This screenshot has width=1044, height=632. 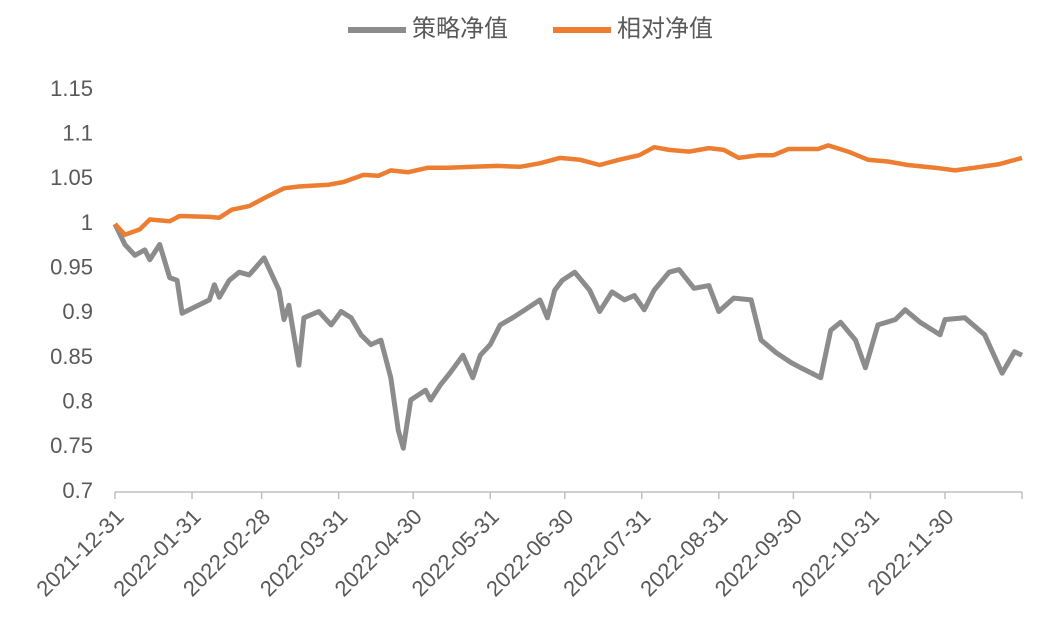 I want to click on y-tick-label: 1.1, so click(x=77, y=132).